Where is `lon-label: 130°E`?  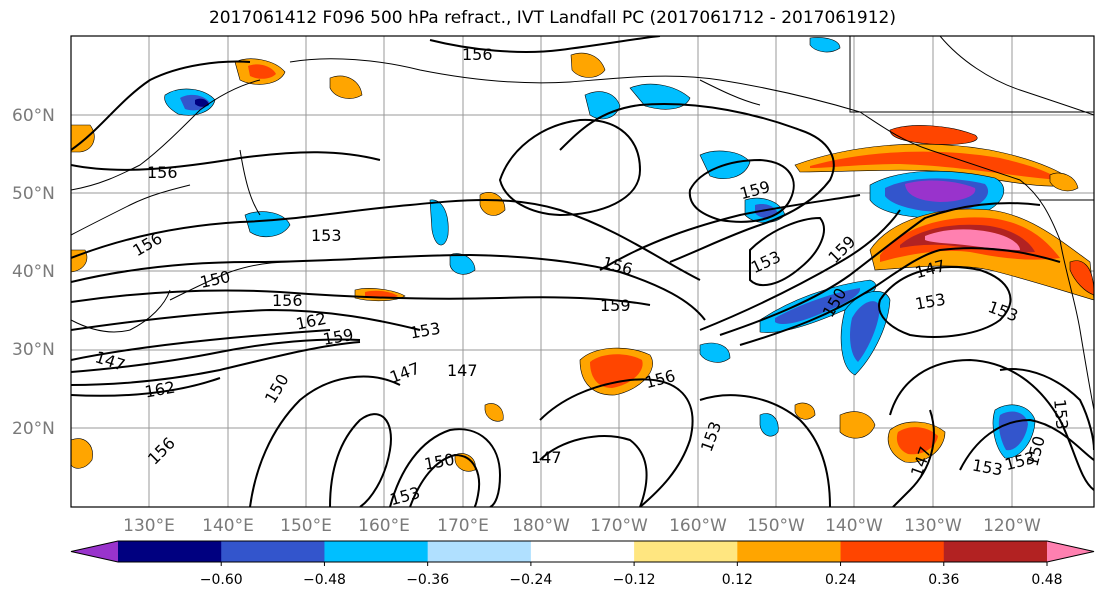 lon-label: 130°E is located at coordinates (149, 526).